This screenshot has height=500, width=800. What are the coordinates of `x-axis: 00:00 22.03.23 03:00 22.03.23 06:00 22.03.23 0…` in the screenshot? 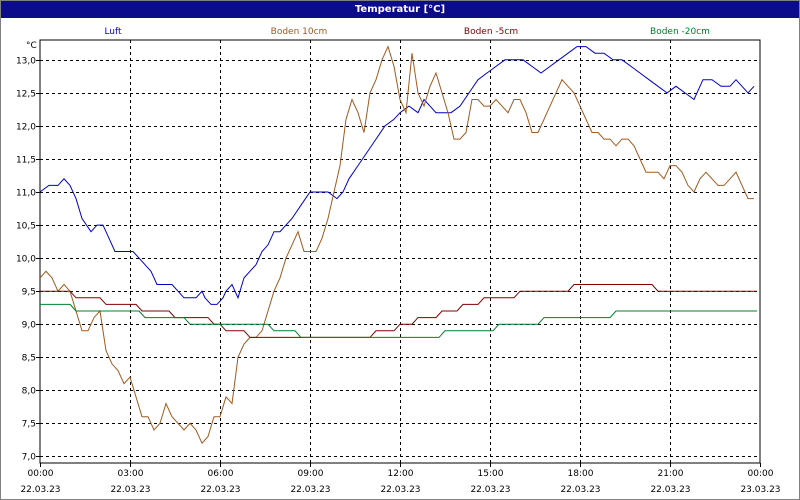 It's located at (400, 479).